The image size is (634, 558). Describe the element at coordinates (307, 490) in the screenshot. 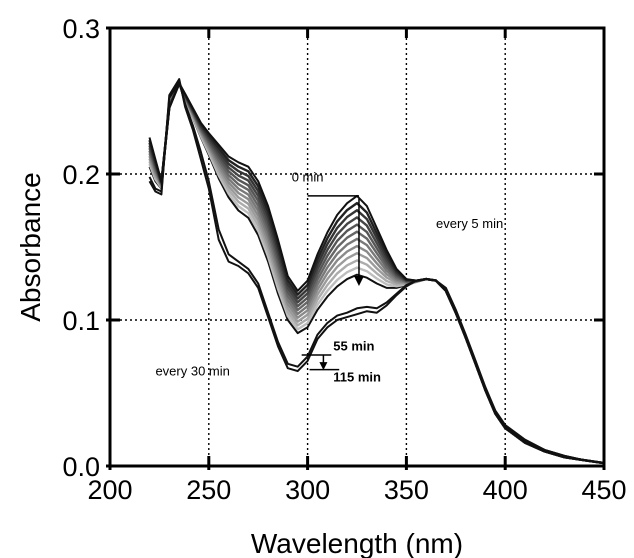

I see `x-tick-label-300: 300` at that location.